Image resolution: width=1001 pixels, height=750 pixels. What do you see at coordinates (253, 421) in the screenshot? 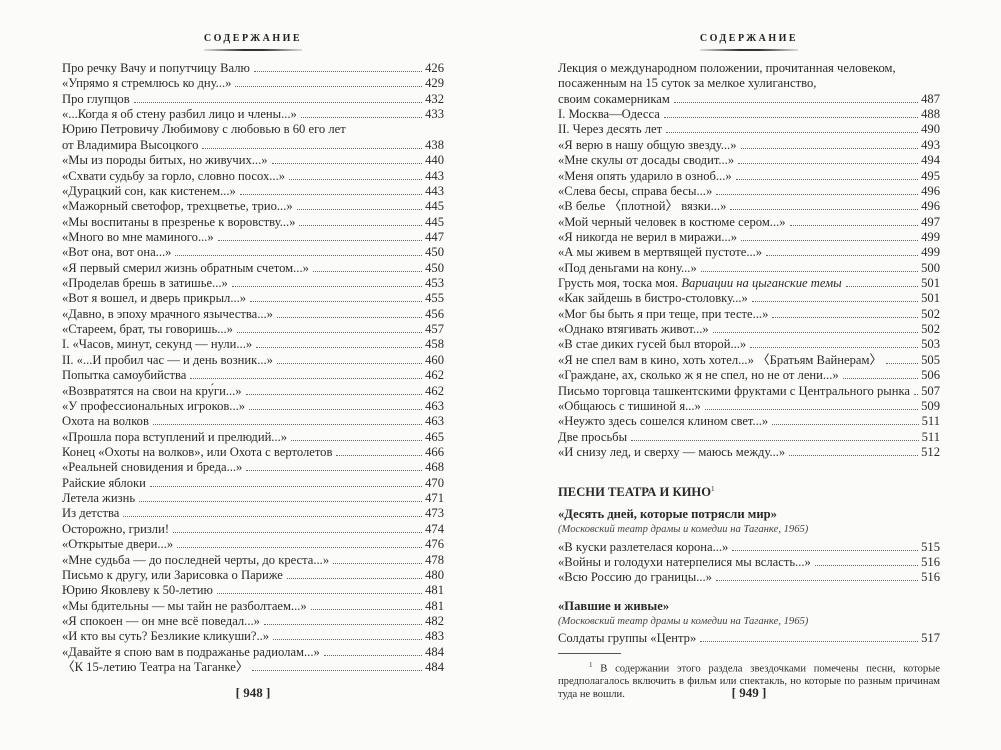
I see `toc-entry: Охота на волков 463` at bounding box center [253, 421].